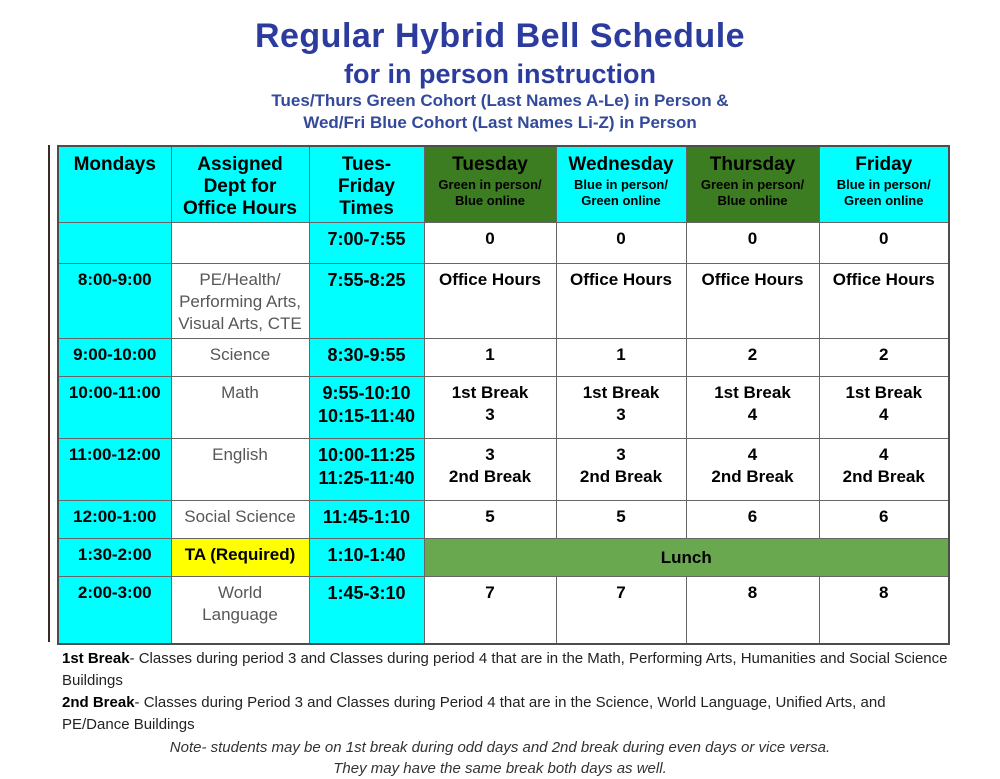 This screenshot has width=1000, height=779. Describe the element at coordinates (503, 357) in the screenshot. I see `schedule-row: 9:00-10:00 Science 8:30-9:55 1 1 2 2` at that location.